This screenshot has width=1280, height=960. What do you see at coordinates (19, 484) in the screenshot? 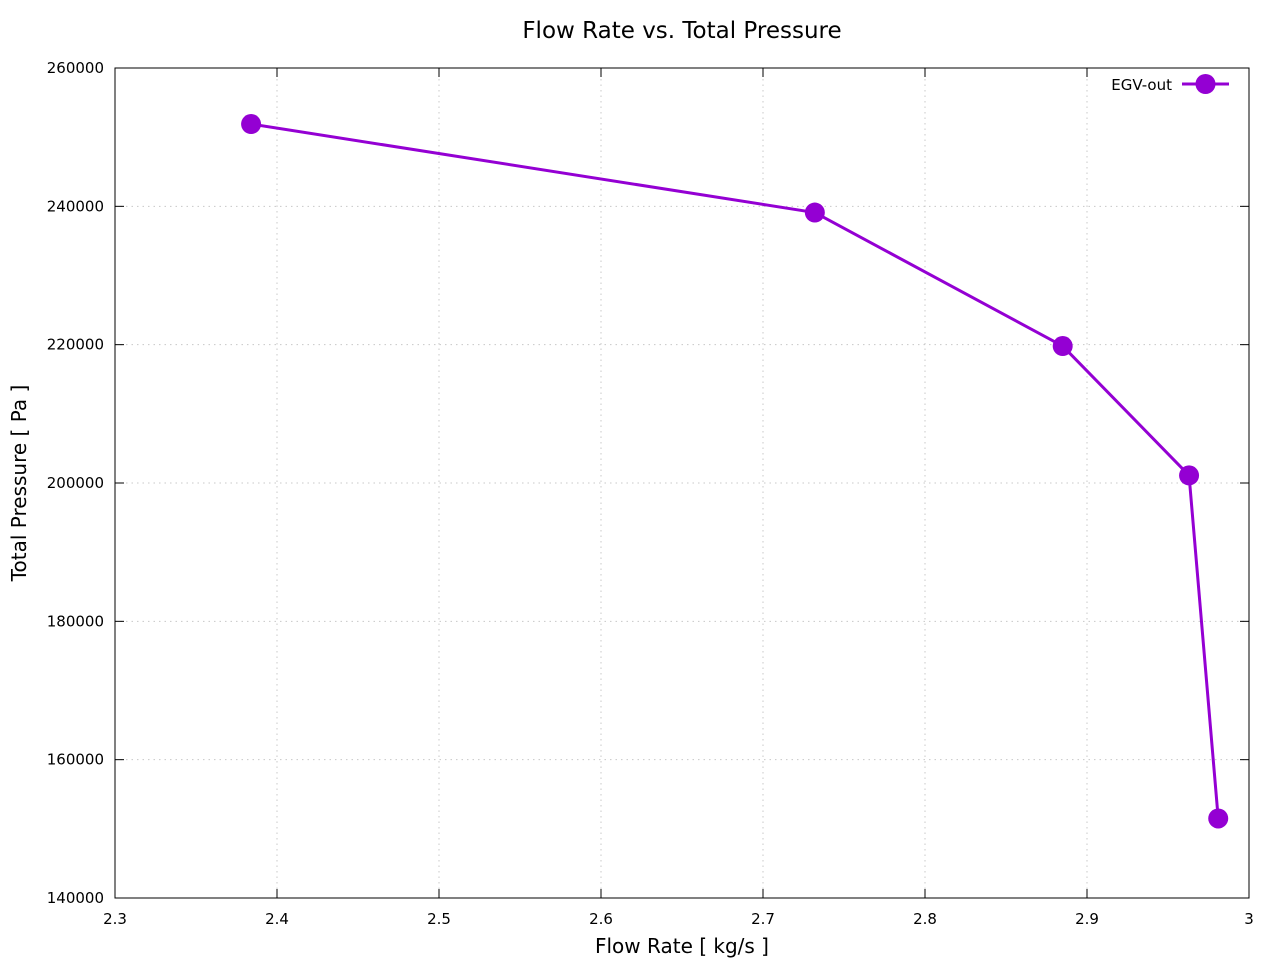
I see `y-axis-title: Total Pressure [ Pa ]` at bounding box center [19, 484].